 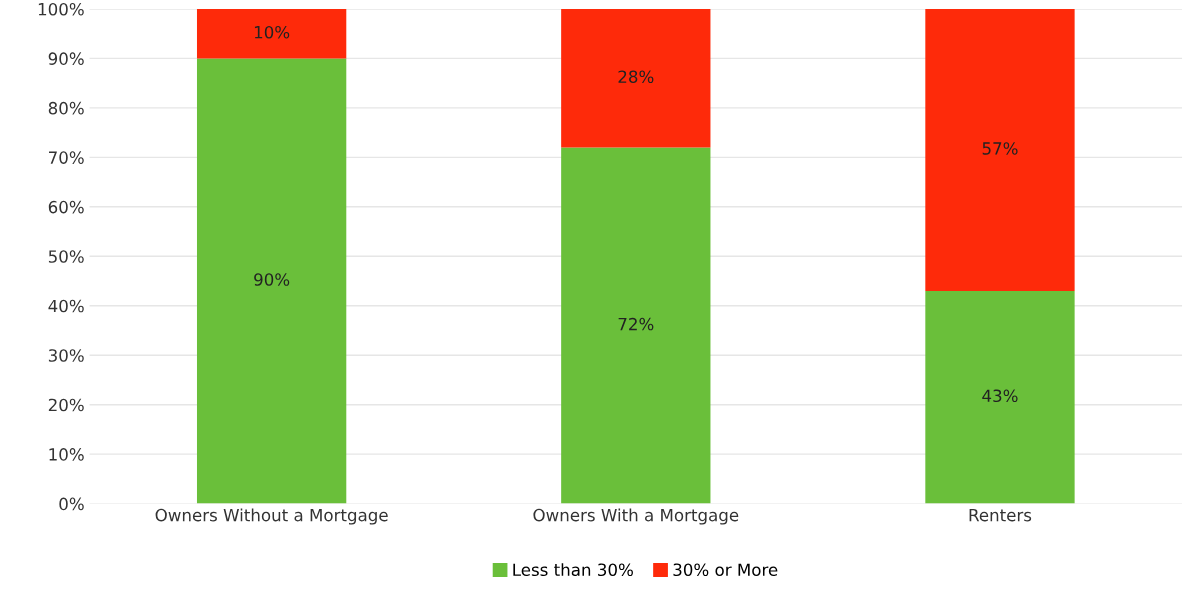 I want to click on data-label: 57%, so click(x=1000, y=148).